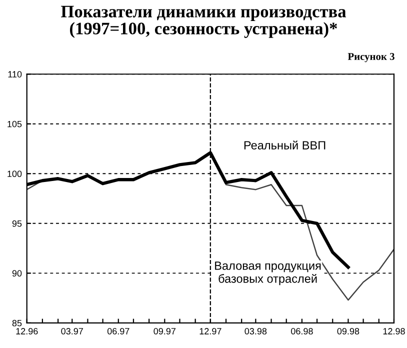 The height and width of the screenshot is (348, 407). Describe the element at coordinates (15, 124) in the screenshot. I see `y-tick-label: 105` at that location.